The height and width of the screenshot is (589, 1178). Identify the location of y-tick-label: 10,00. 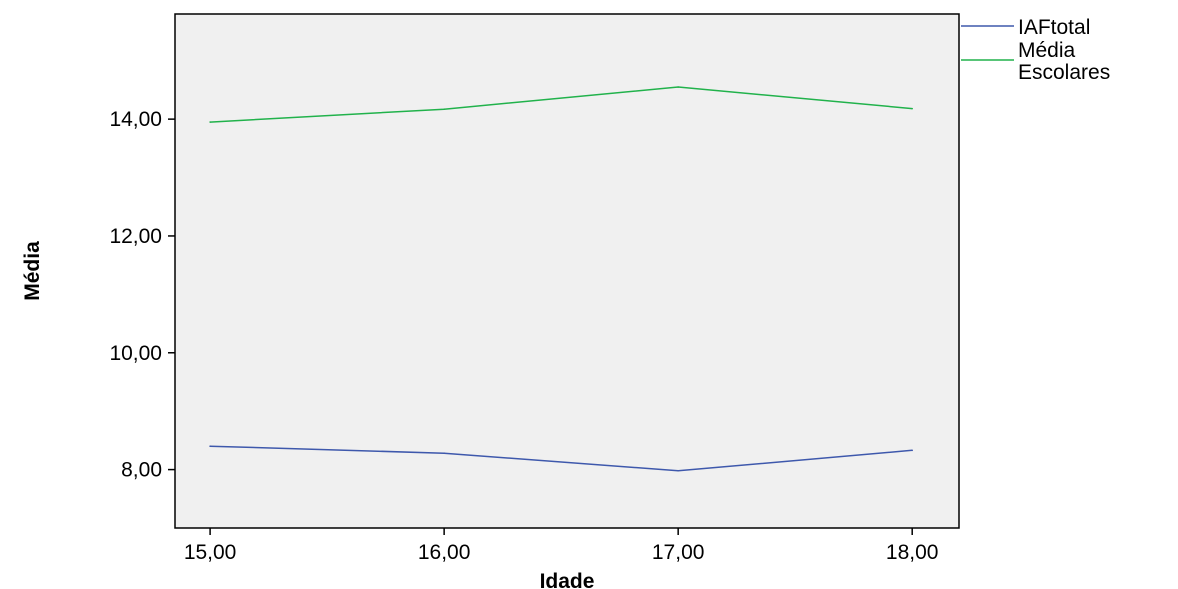
(135, 353).